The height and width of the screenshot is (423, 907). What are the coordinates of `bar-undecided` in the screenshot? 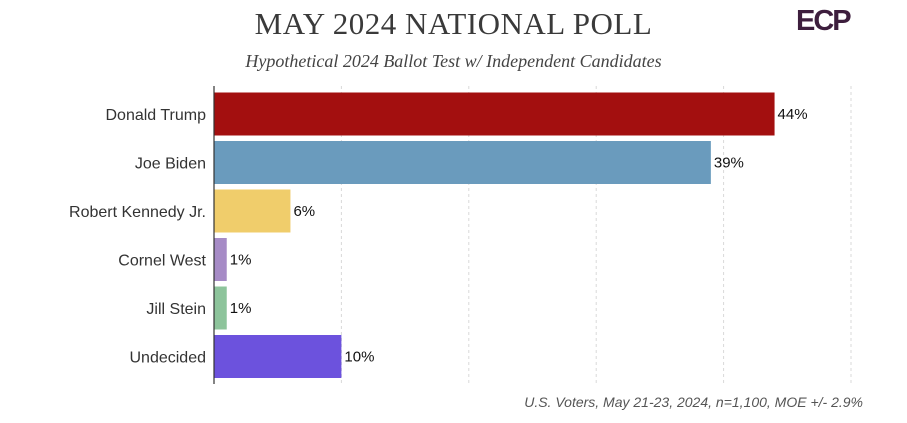 It's located at (278, 356).